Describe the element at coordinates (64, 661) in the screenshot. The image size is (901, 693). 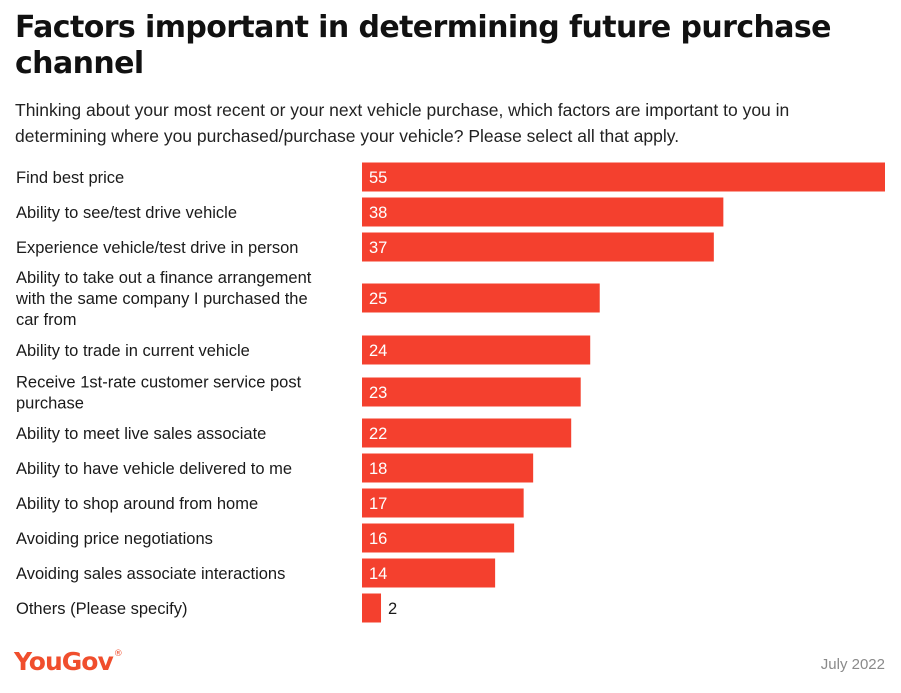
I see `logo-text: YouGov` at that location.